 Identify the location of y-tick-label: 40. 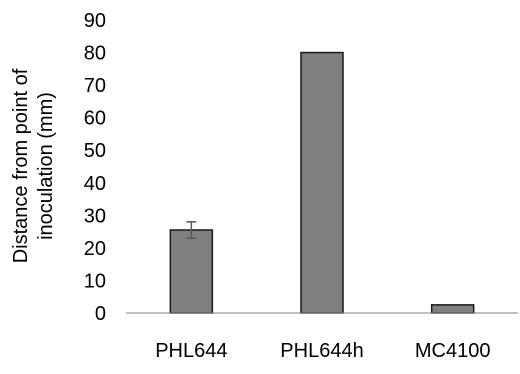
(95, 184).